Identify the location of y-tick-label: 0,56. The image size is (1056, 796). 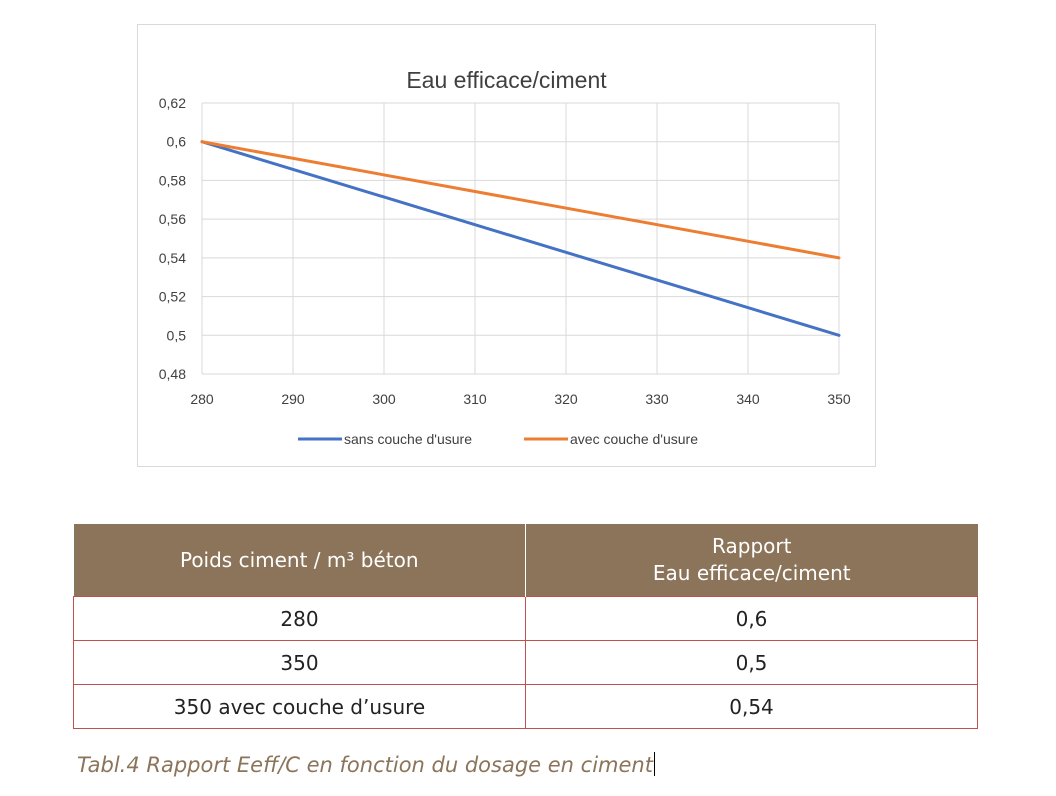
(172, 219).